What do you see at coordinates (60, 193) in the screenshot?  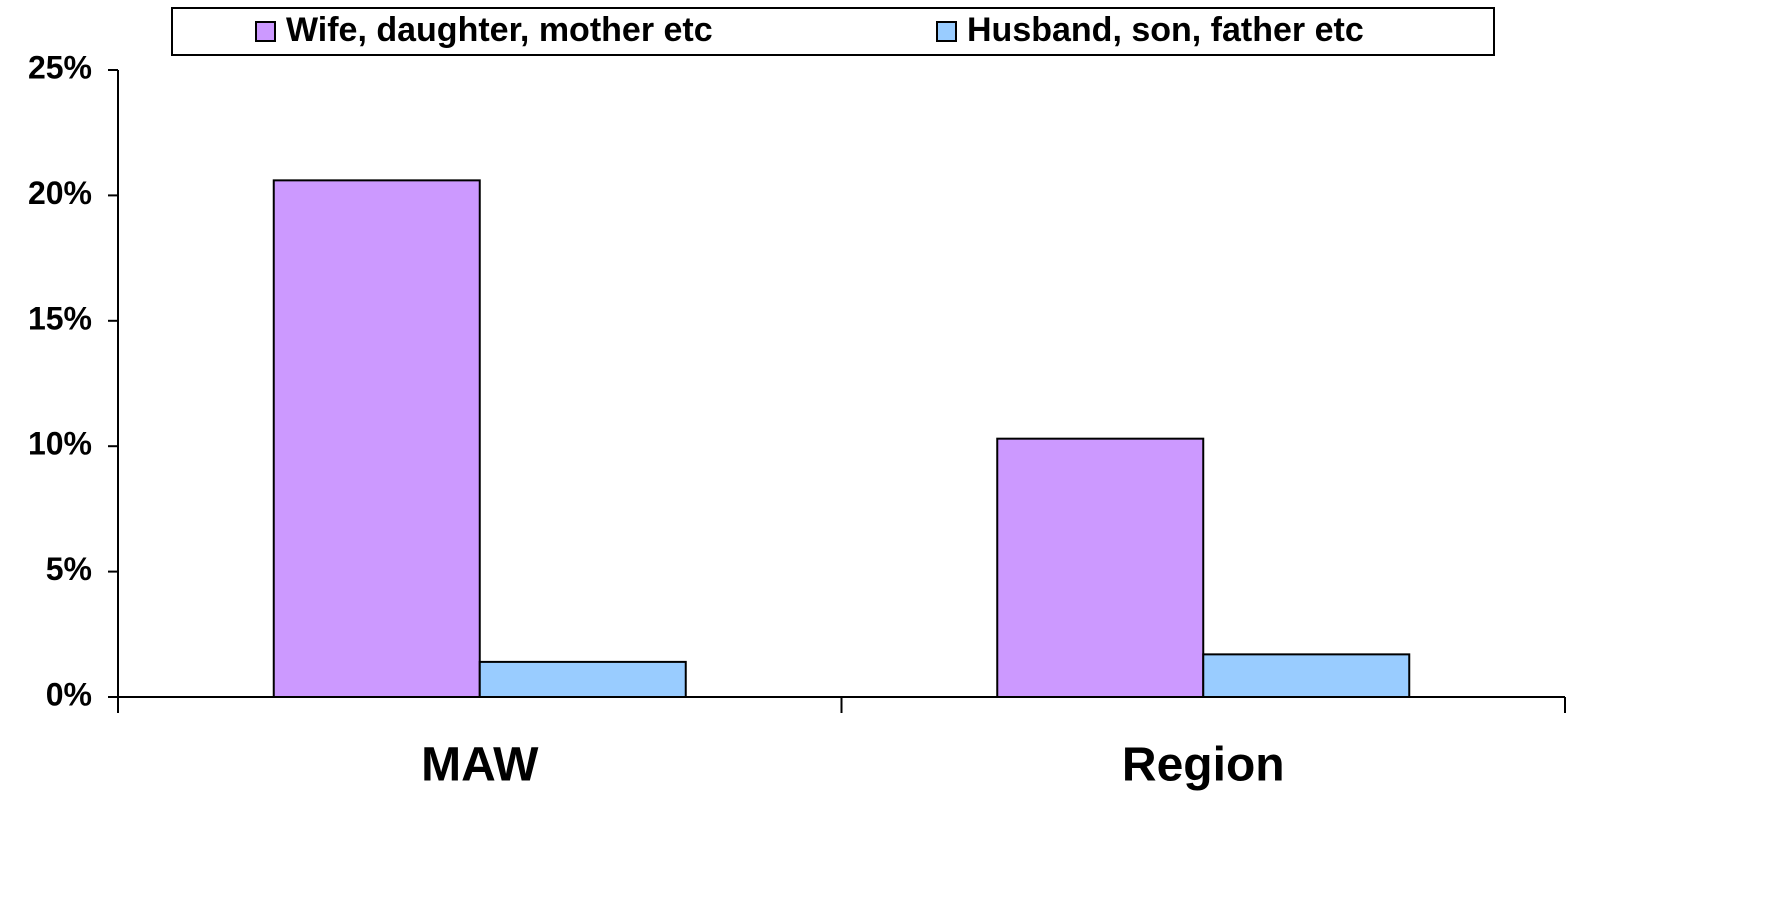 I see `y-tick-label: 20%` at bounding box center [60, 193].